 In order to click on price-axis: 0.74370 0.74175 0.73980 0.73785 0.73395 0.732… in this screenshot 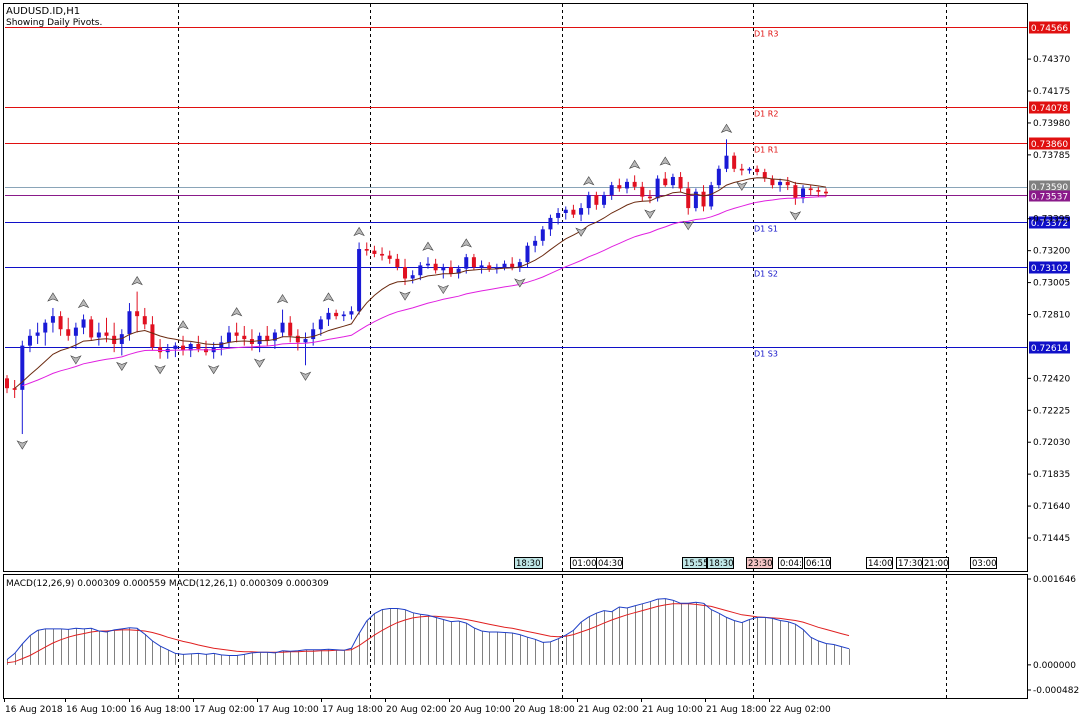, I will do `click(1048, 299)`.